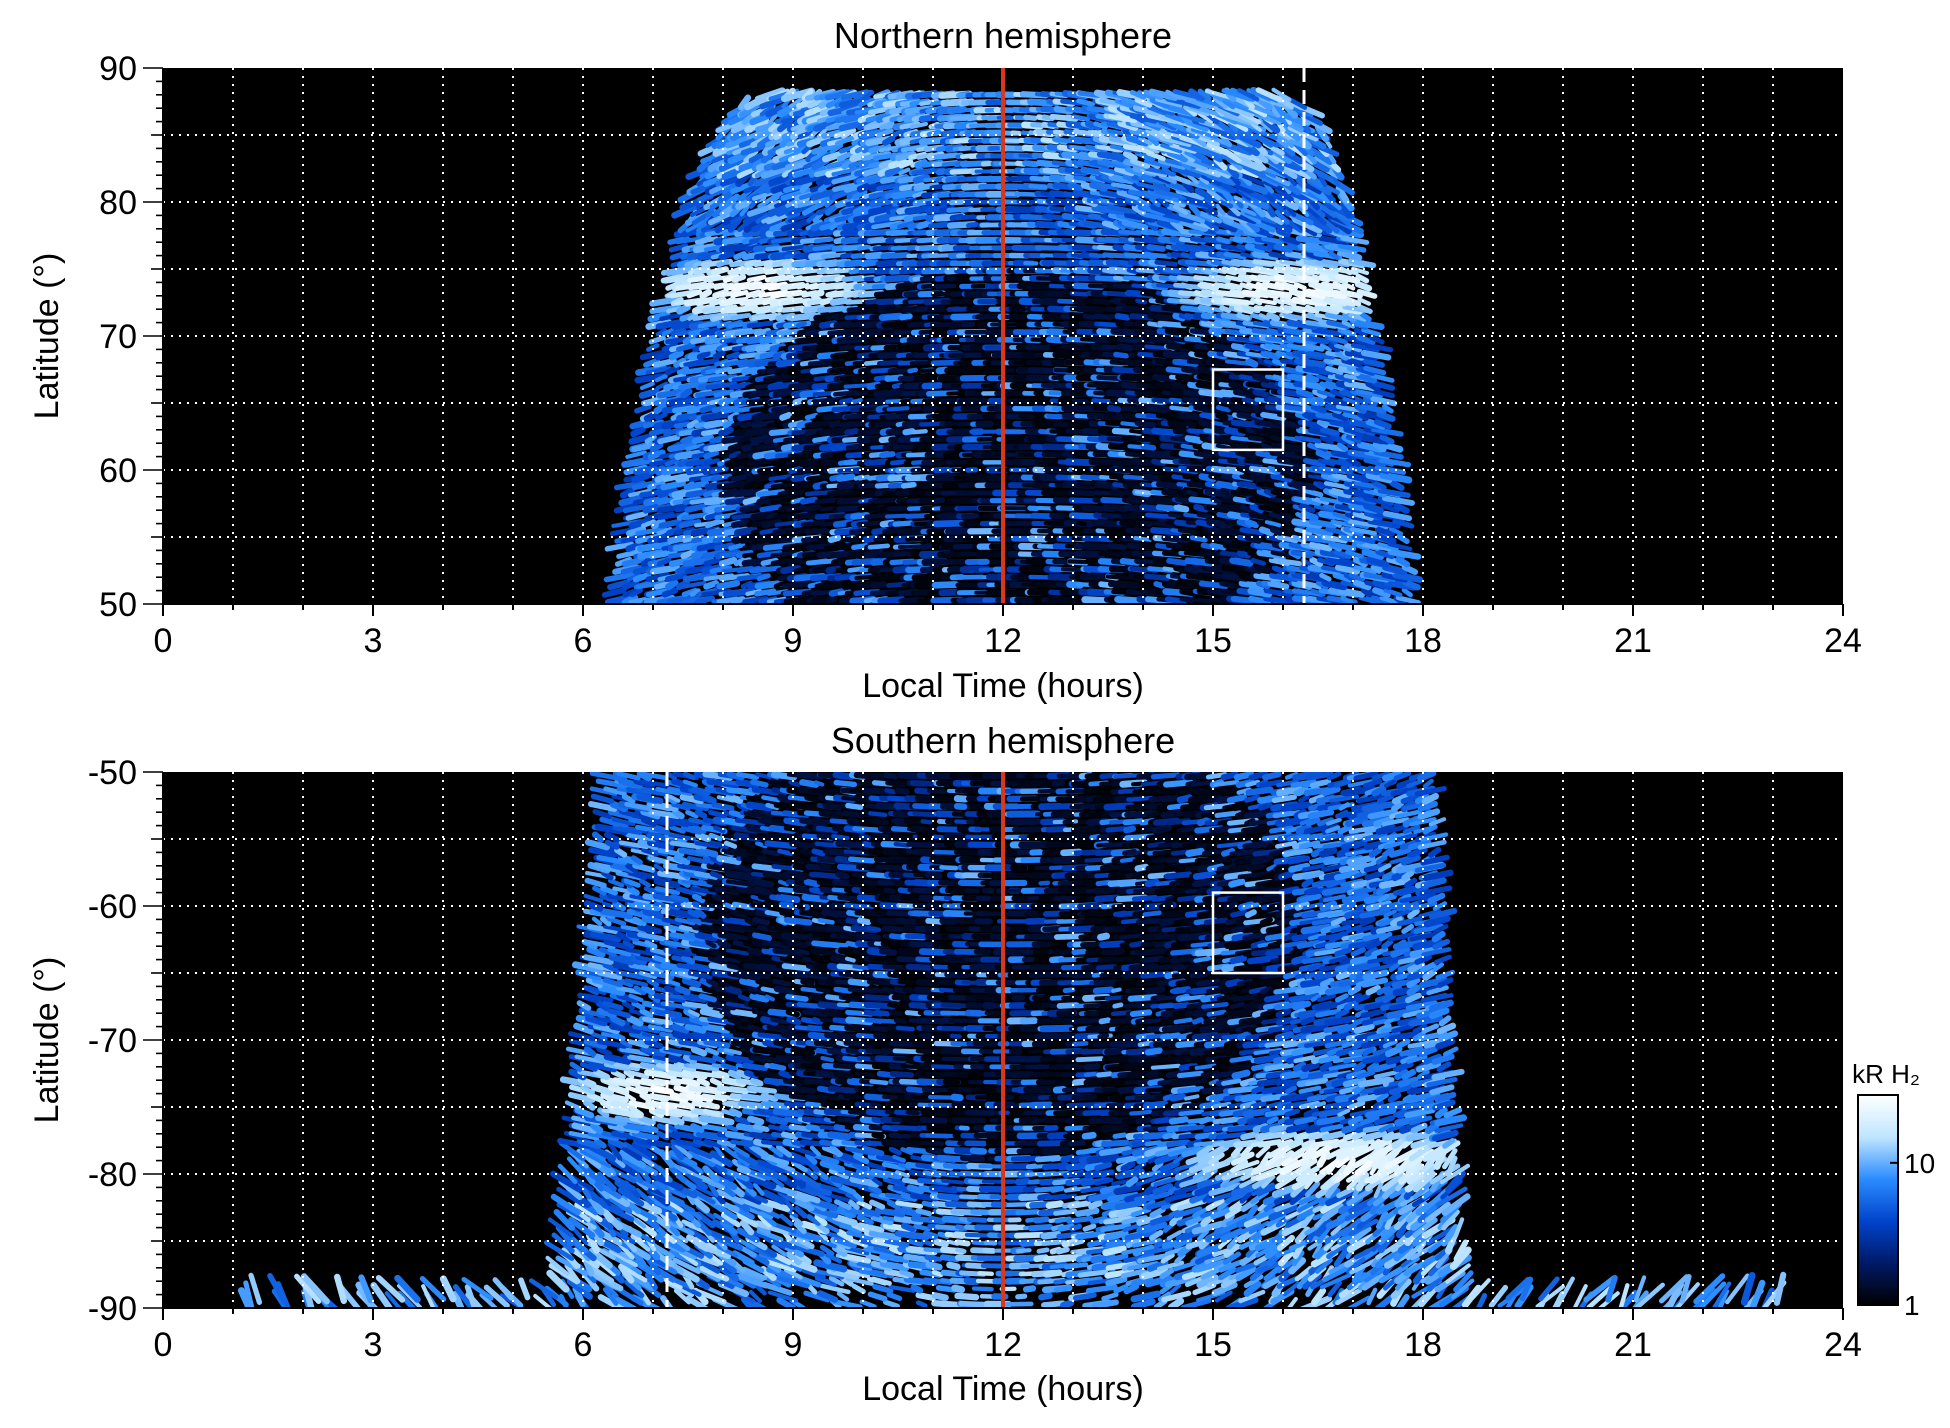 The height and width of the screenshot is (1428, 1950). What do you see at coordinates (1886, 1074) in the screenshot?
I see `colorbar-label: kR H₂` at bounding box center [1886, 1074].